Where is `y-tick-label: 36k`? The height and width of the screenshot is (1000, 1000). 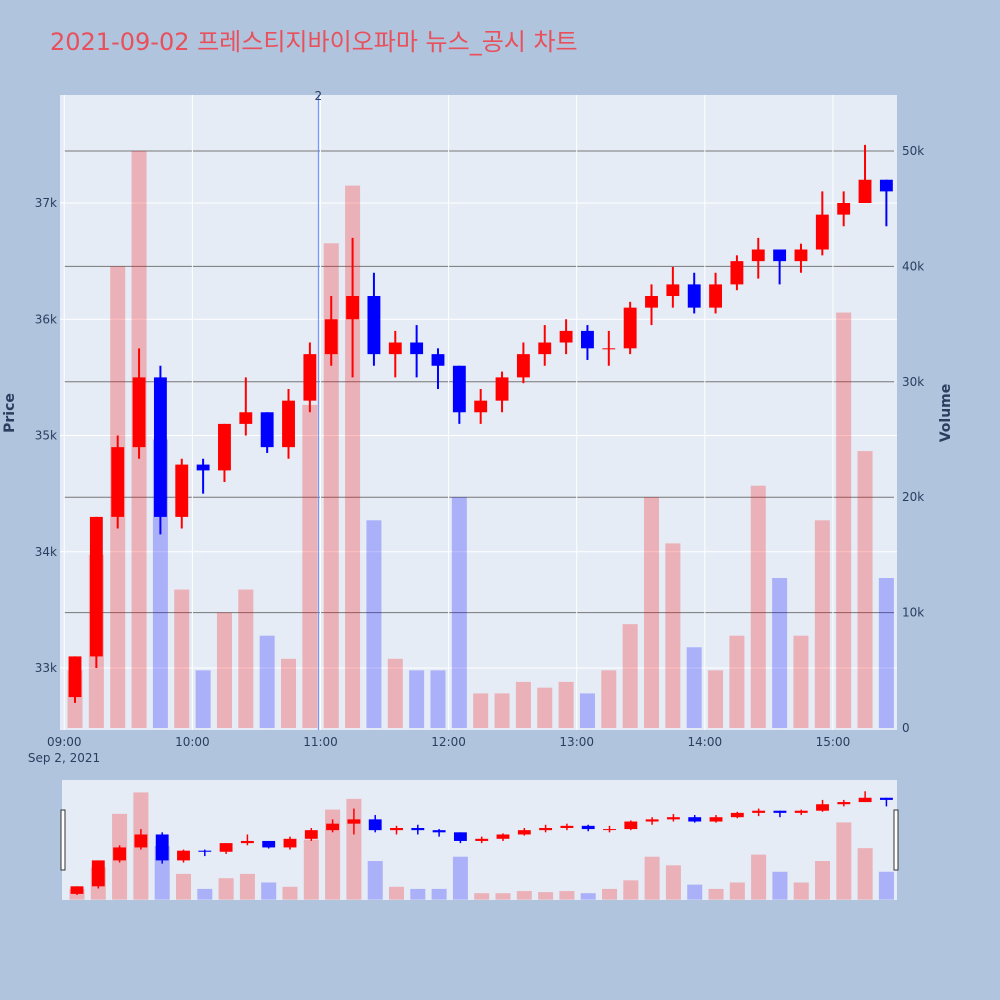
y-tick-label: 36k is located at coordinates (46, 319).